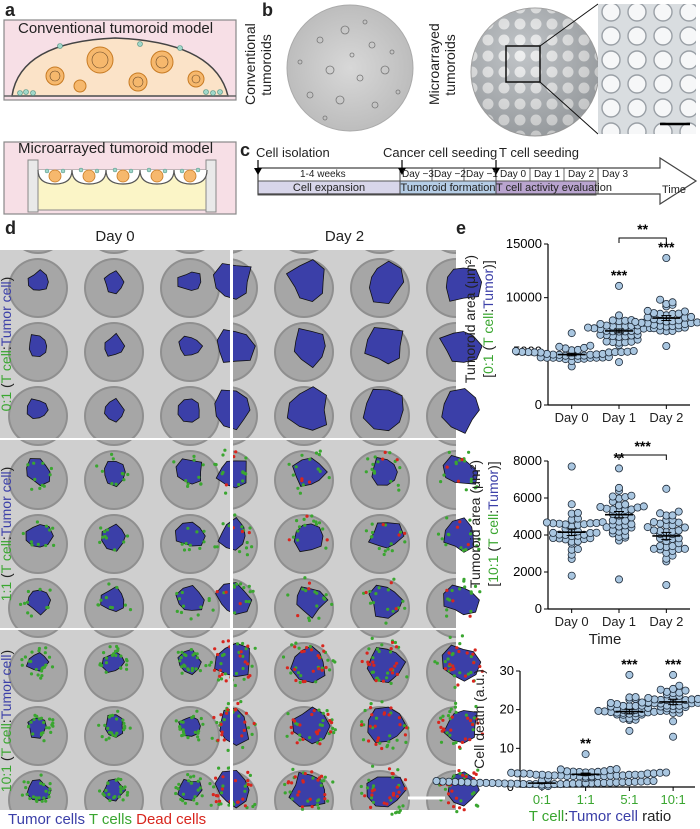 Image resolution: width=700 pixels, height=829 pixels. I want to click on x-tick-label: 0:1, so click(542, 799).